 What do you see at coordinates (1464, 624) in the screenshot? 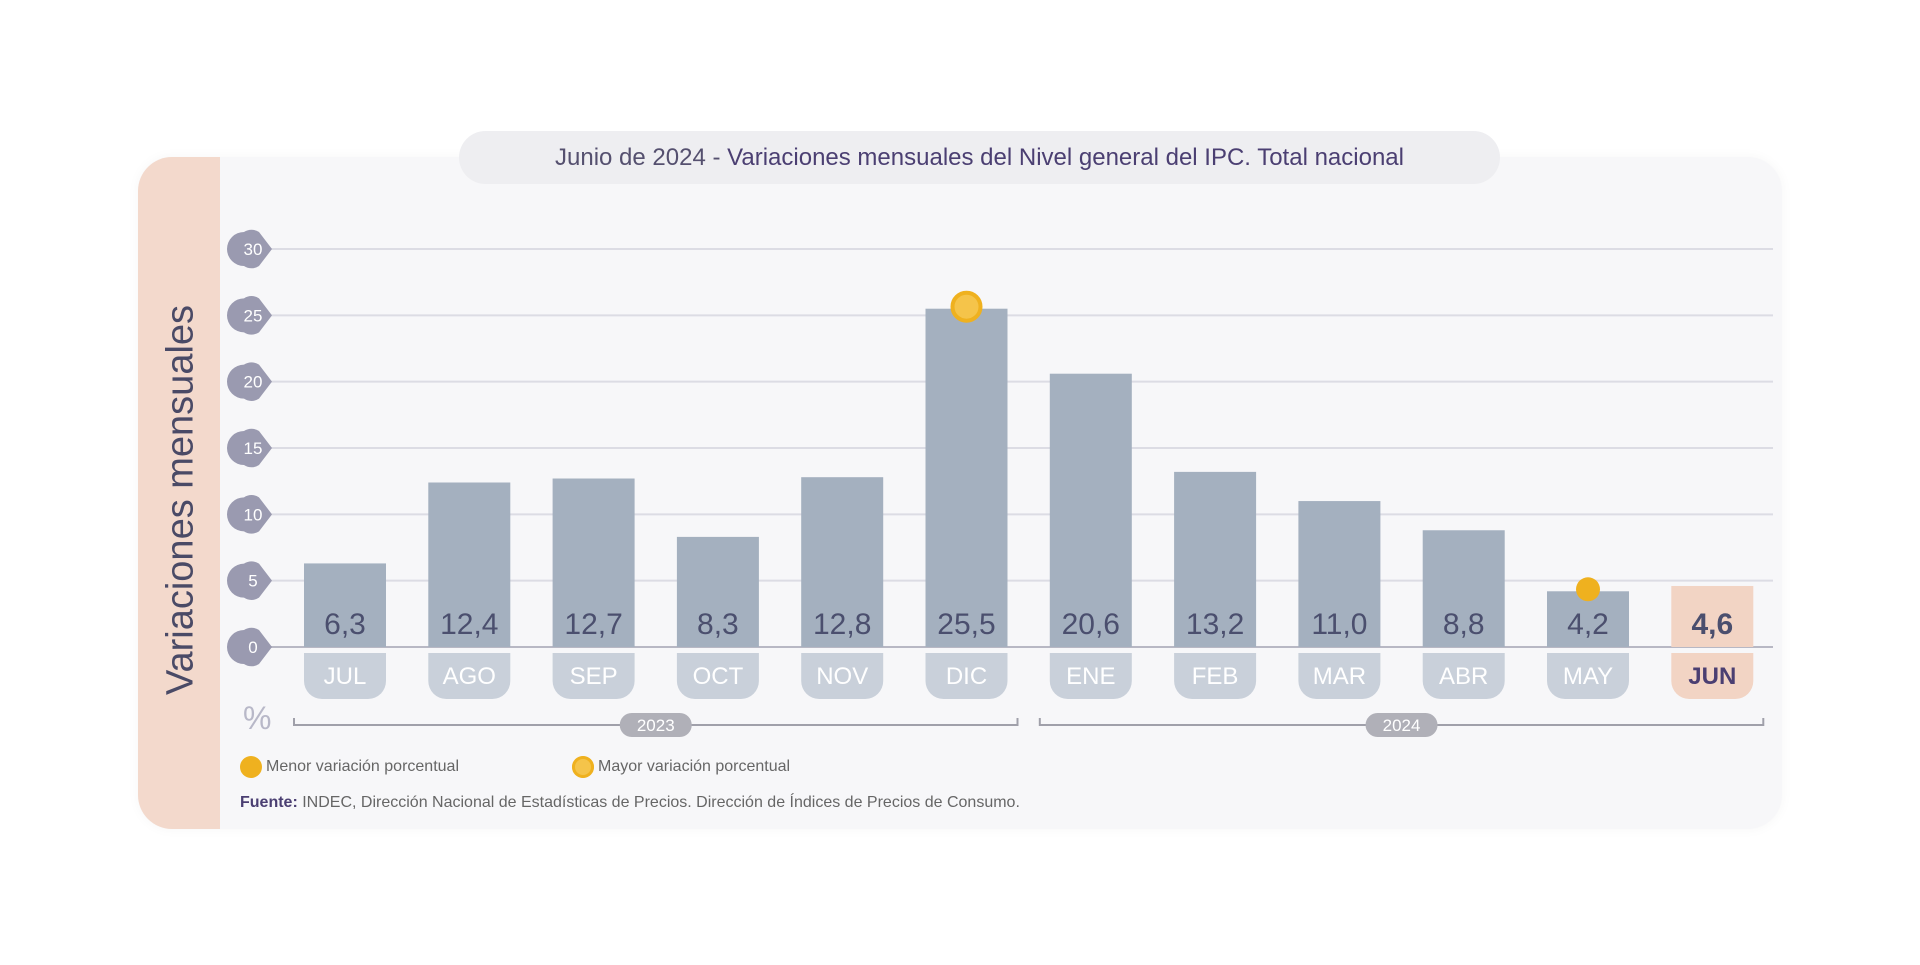
I see `value-label: 8,8` at bounding box center [1464, 624].